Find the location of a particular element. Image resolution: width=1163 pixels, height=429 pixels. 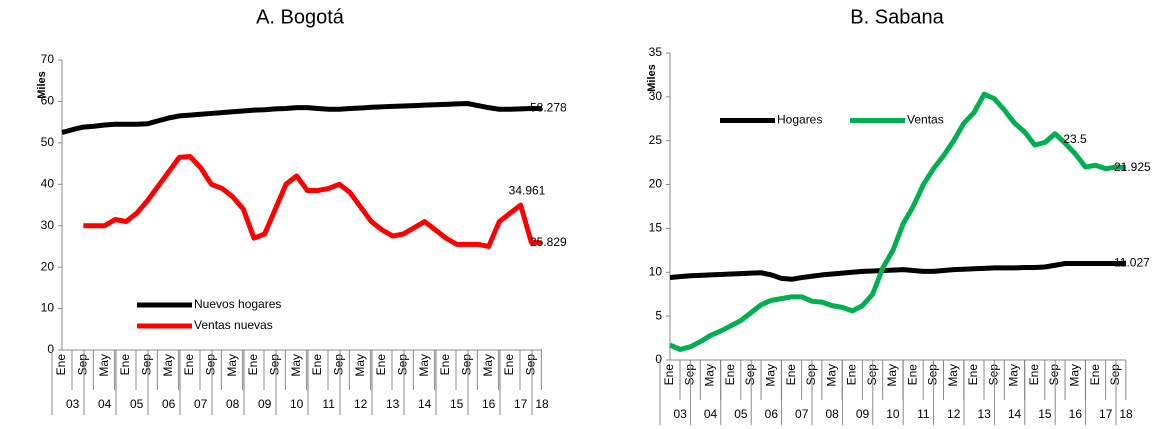

y-tick-label: 35 is located at coordinates (656, 52).